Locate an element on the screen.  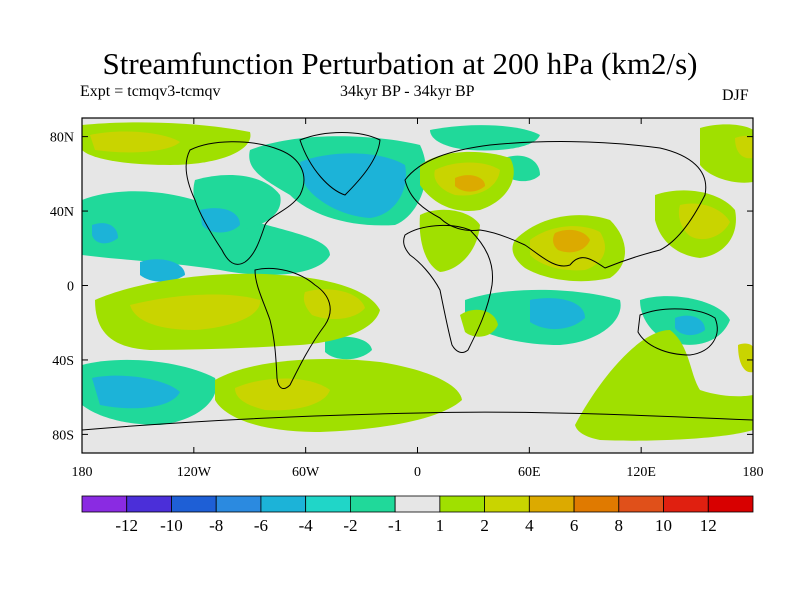
colorbar-label: -4 is located at coordinates (306, 525).